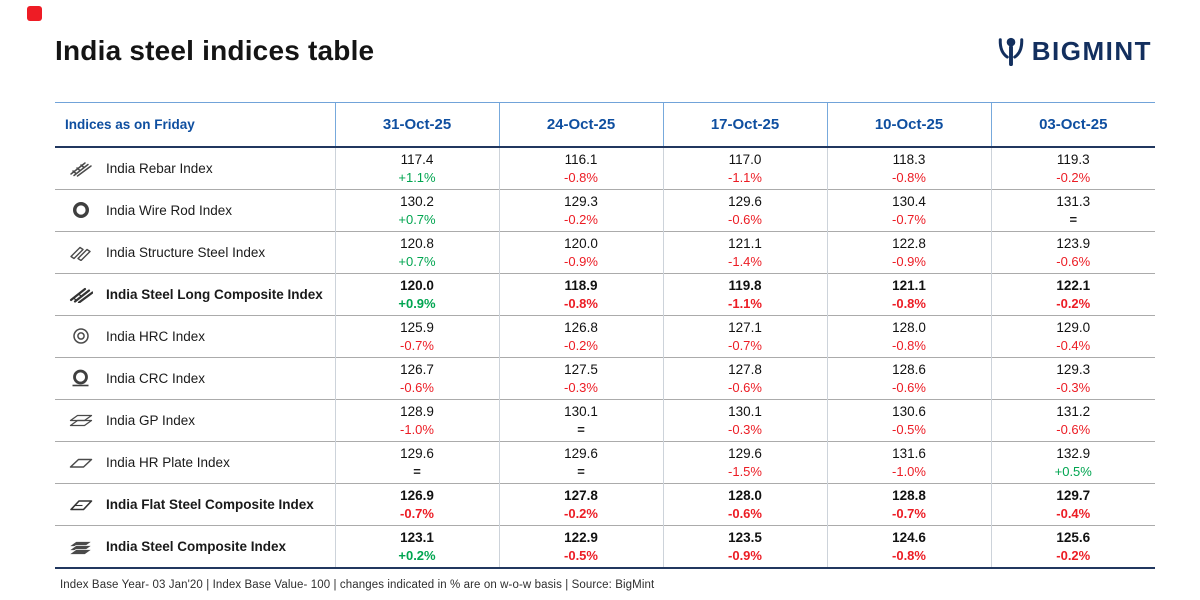  I want to click on index-change: =, so click(1073, 219).